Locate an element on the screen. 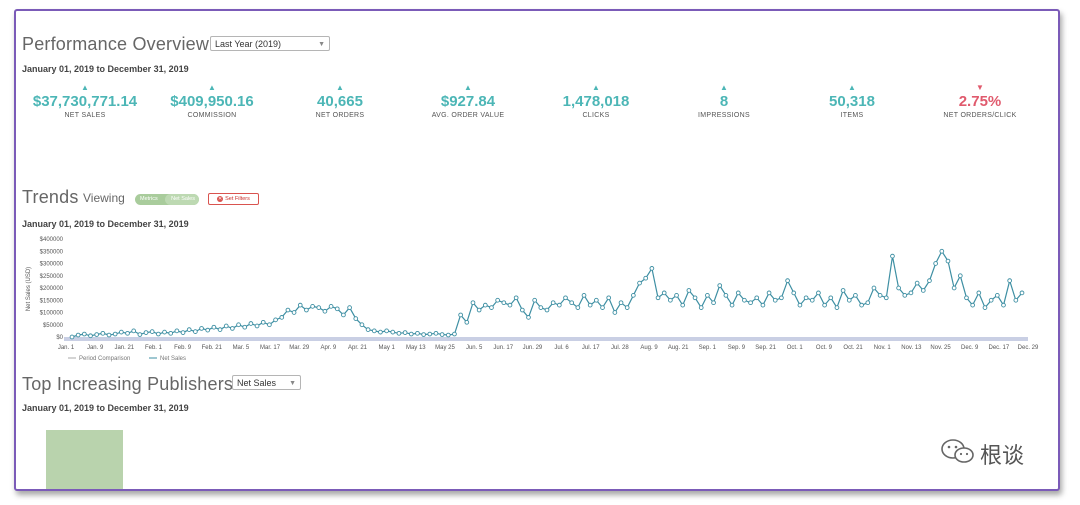 The height and width of the screenshot is (505, 1080). metric-toggle: Metrics Net Sales is located at coordinates (167, 199).